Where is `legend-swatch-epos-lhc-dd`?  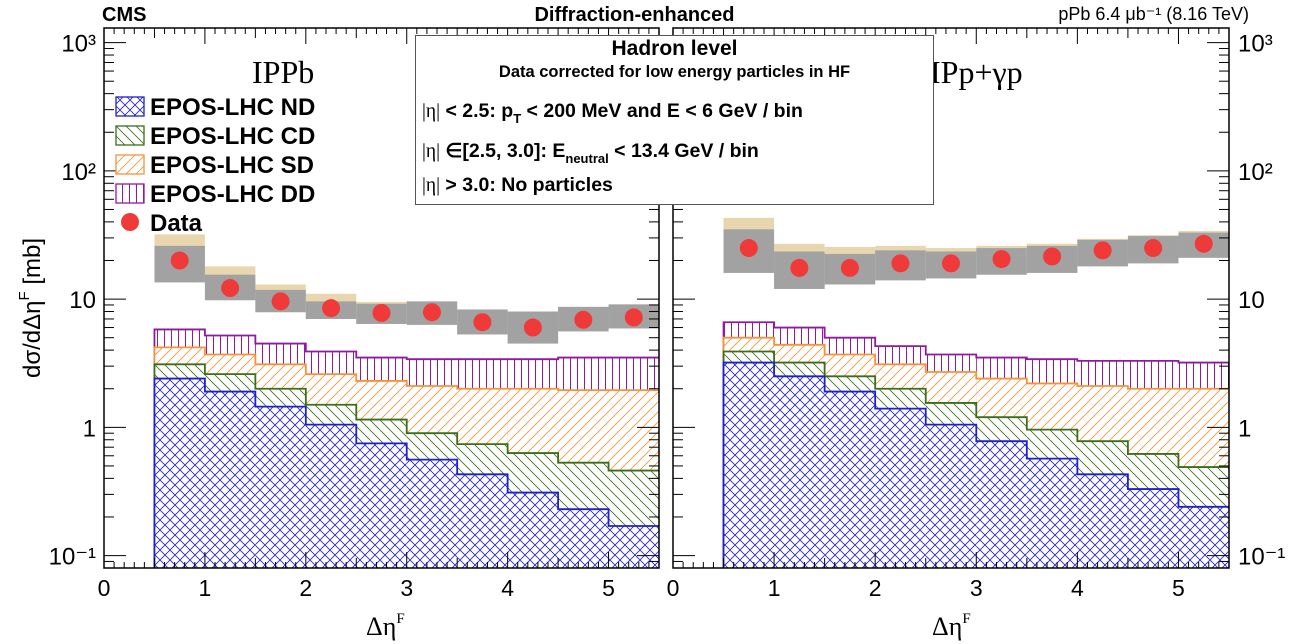 legend-swatch-epos-lhc-dd is located at coordinates (130, 193).